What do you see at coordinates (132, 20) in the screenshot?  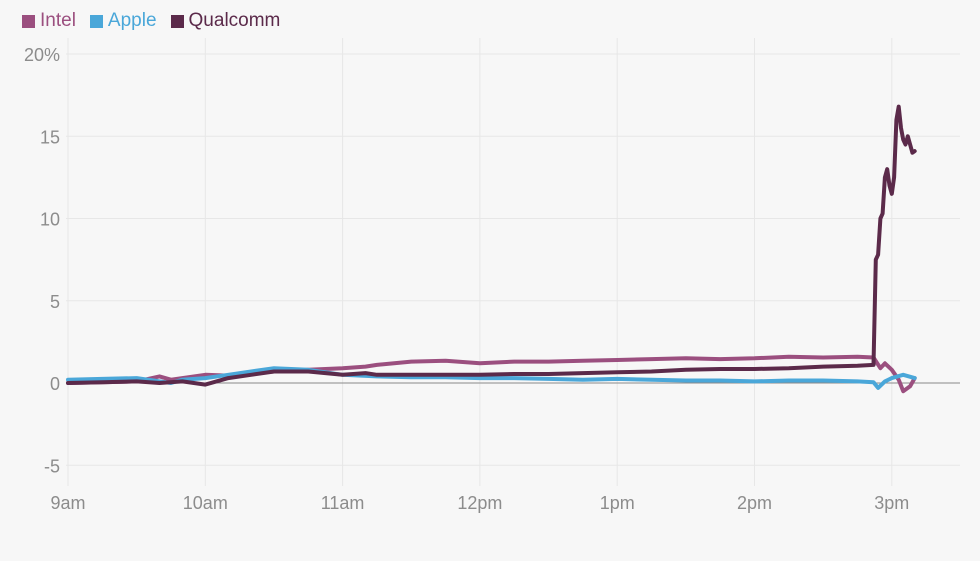 I see `legend-label-apple: Apple` at bounding box center [132, 20].